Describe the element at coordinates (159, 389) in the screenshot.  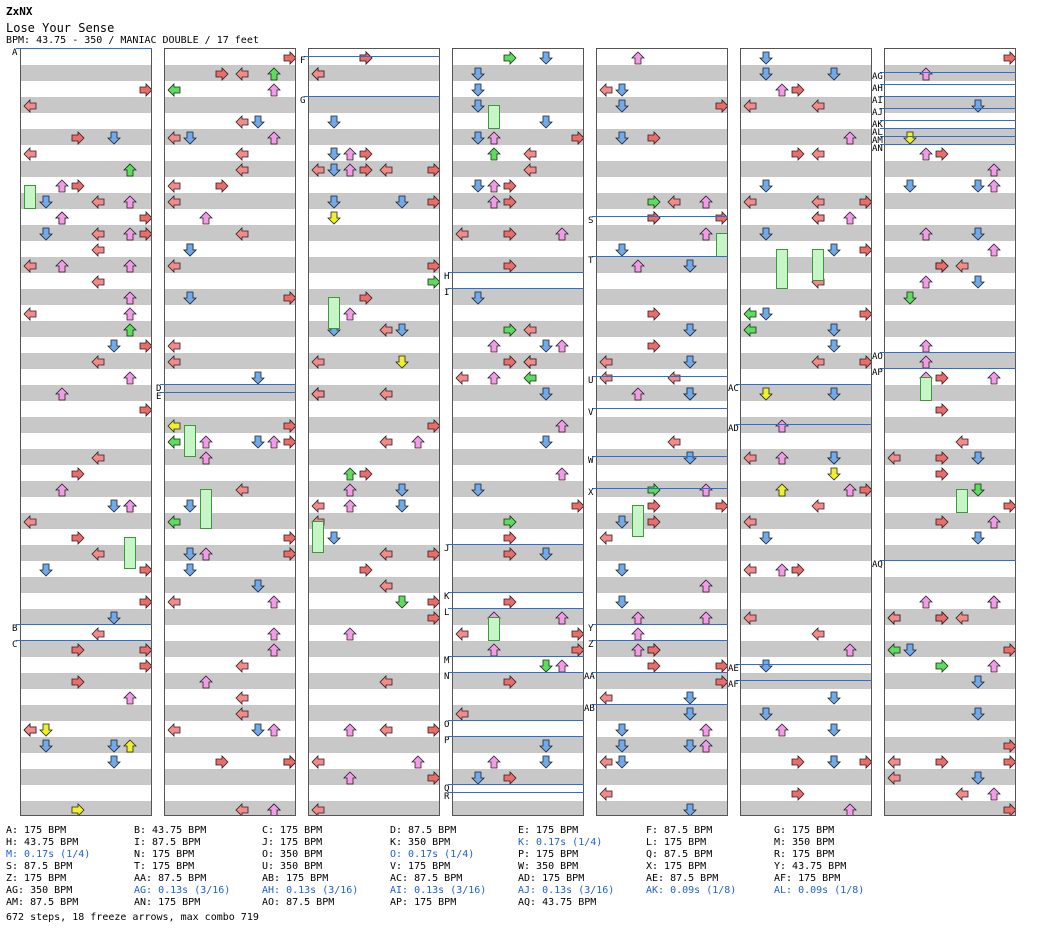
I see `bpm-marker-label: D` at that location.